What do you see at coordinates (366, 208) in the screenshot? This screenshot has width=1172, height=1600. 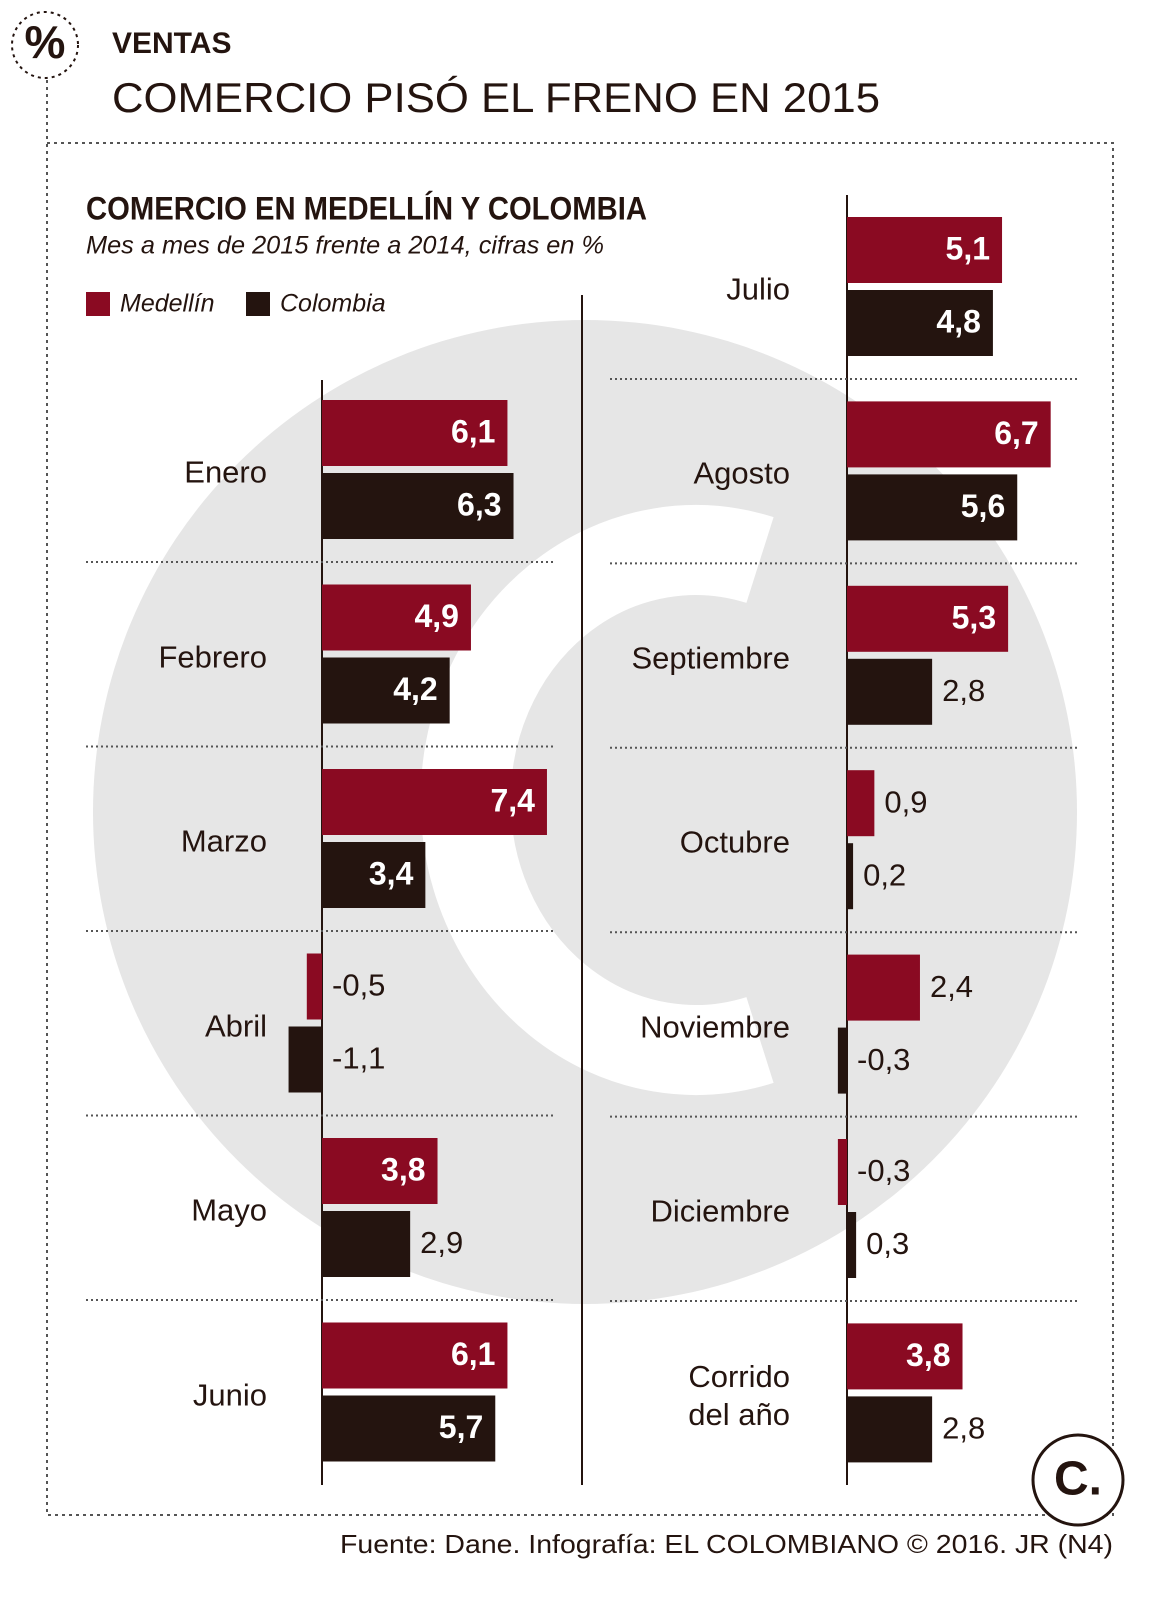 I see `chart-title: COMERCIO EN MEDELLÍN Y COLOMBIA` at bounding box center [366, 208].